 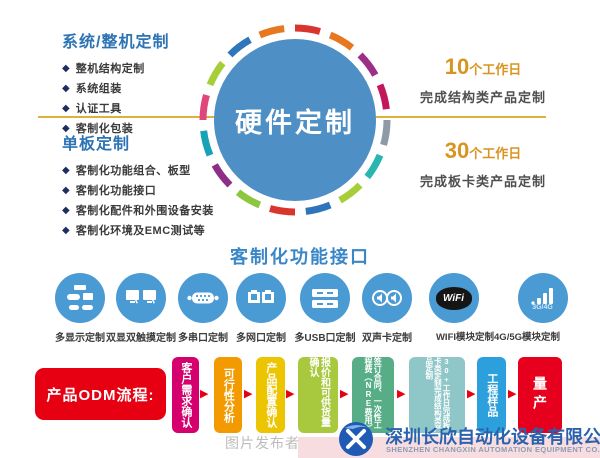 I want to click on days-line: 30个工作日, so click(x=483, y=151).